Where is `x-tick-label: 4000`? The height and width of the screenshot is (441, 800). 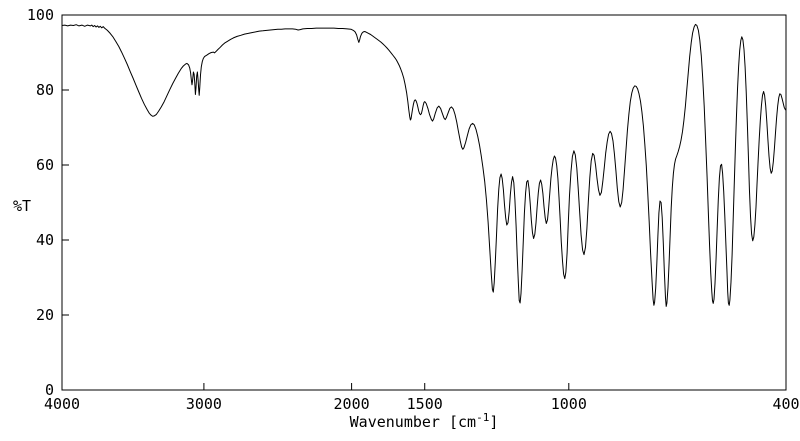 x-tick-label: 4000 is located at coordinates (62, 404).